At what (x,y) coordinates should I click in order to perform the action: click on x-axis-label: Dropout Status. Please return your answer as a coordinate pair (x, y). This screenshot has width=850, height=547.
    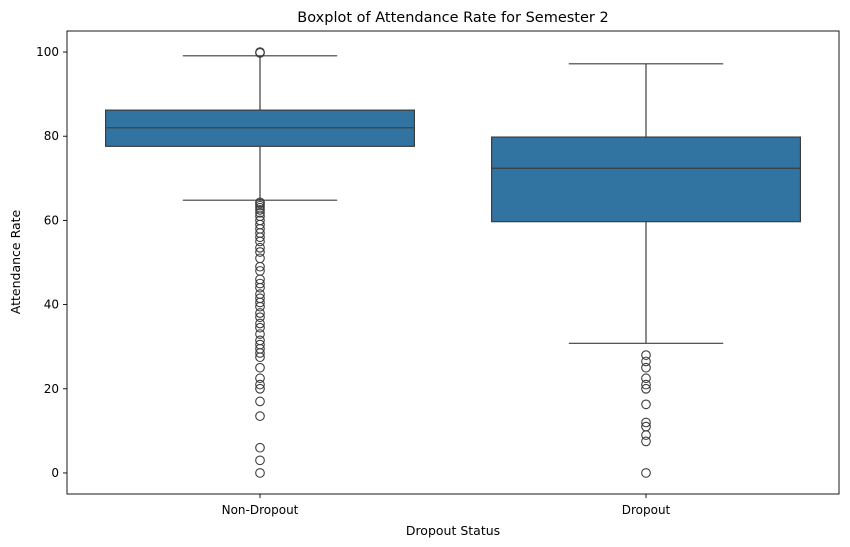
    Looking at the image, I should click on (453, 530).